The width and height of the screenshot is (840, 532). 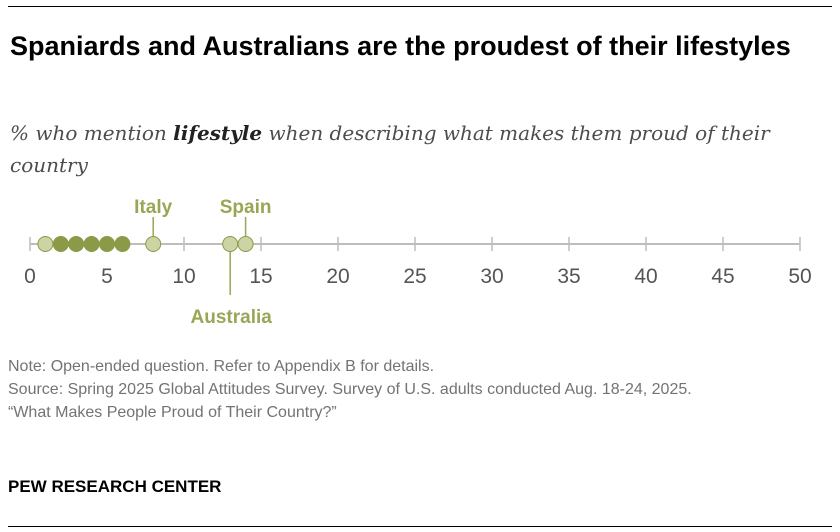 I want to click on tick-label: 40, so click(x=645, y=276).